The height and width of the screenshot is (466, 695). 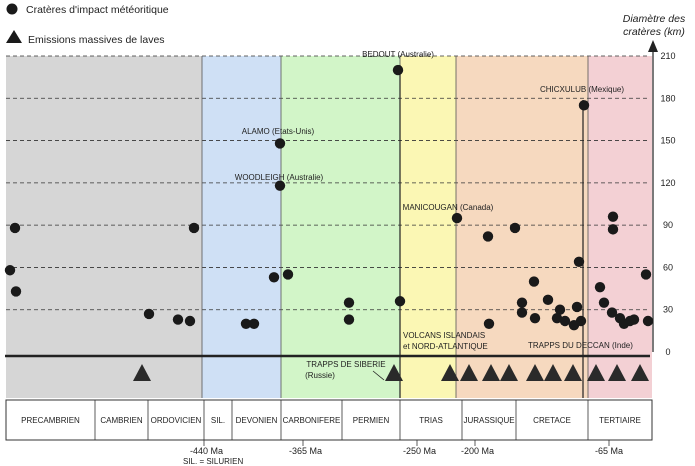 I want to click on y-tick-label: 150, so click(x=667, y=141).